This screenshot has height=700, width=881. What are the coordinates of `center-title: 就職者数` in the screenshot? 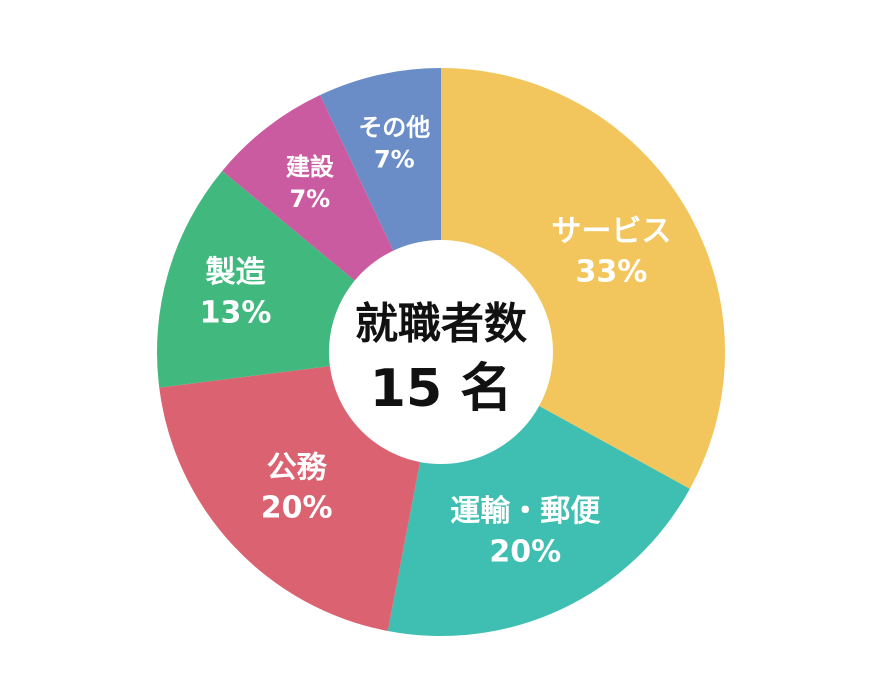 It's located at (441, 325).